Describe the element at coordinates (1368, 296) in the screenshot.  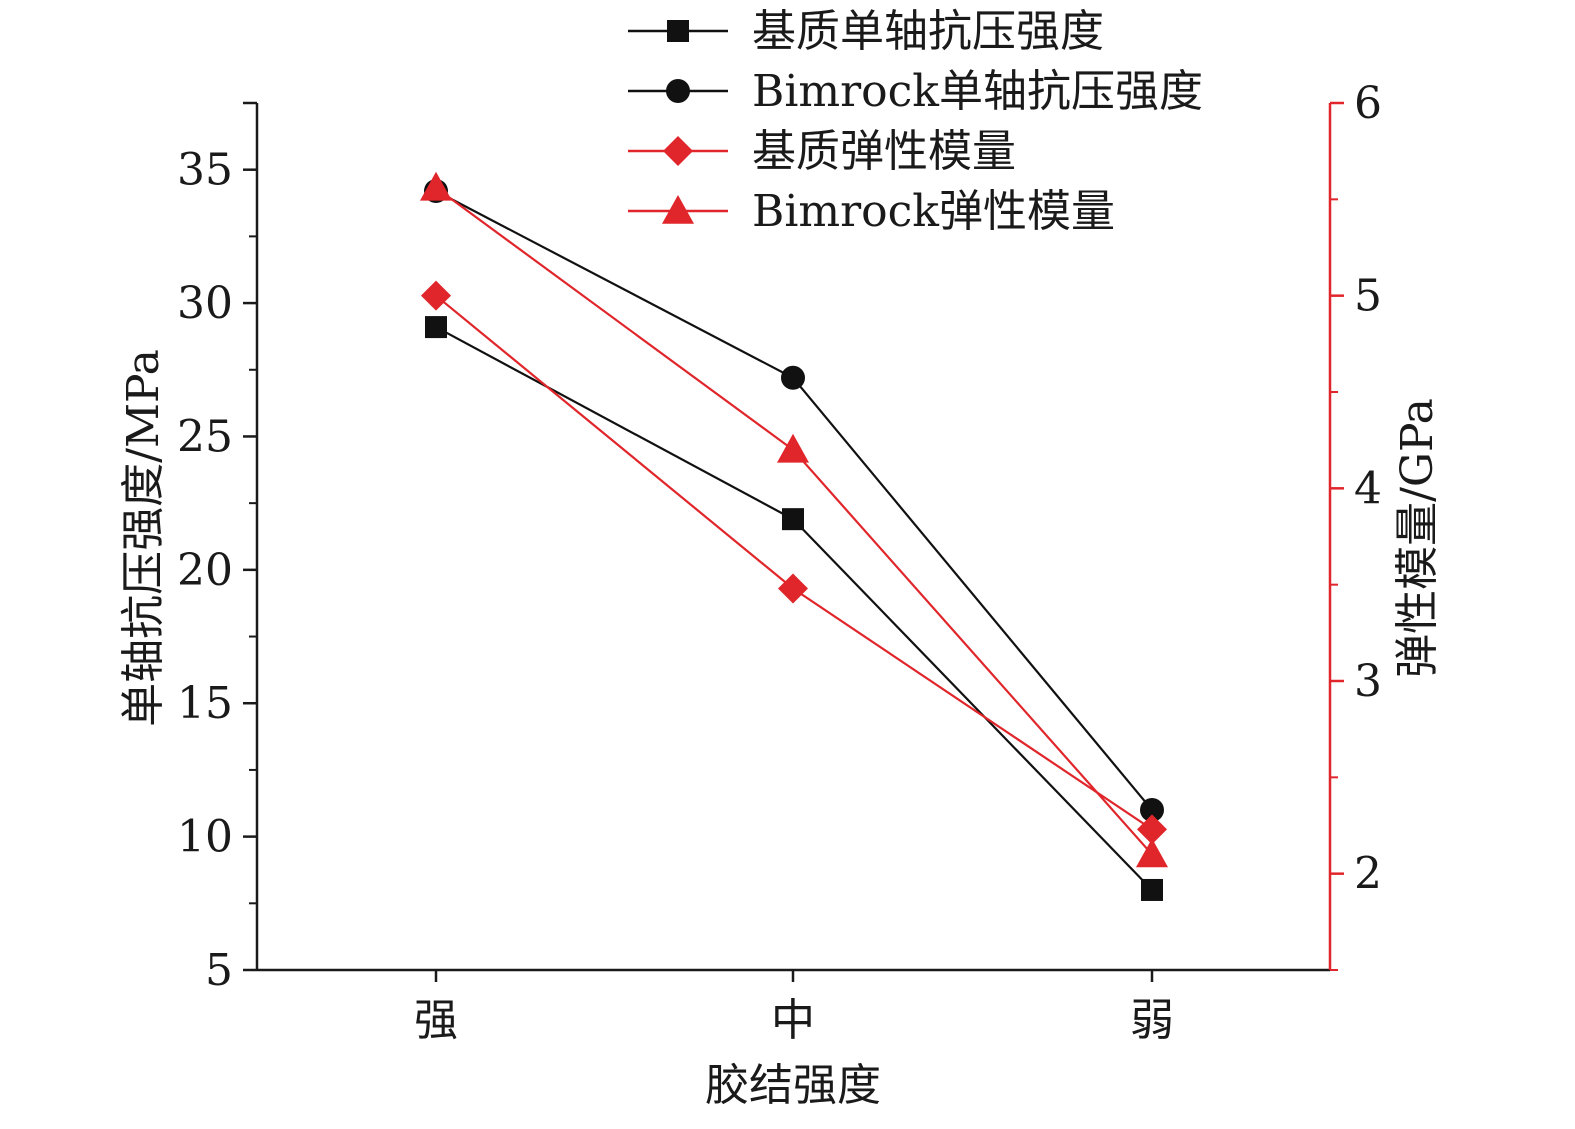
I see `y-right-tick-label: 5` at that location.